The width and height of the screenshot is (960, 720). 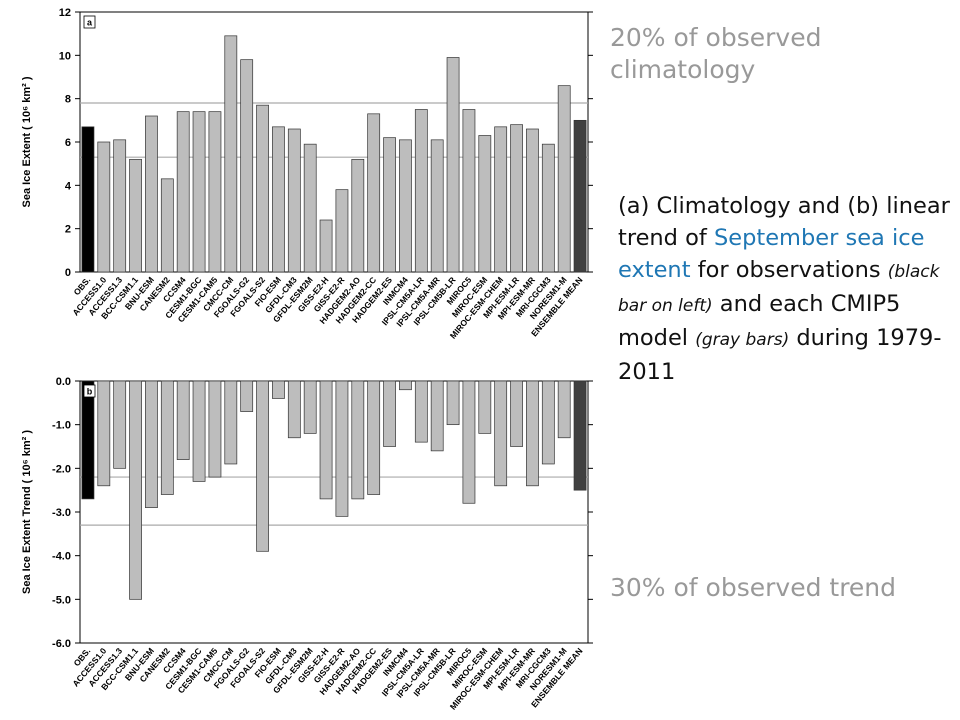 I want to click on y-axis-label: Sea Ice Extent ( 10⁶ km² ), so click(x=27, y=141).